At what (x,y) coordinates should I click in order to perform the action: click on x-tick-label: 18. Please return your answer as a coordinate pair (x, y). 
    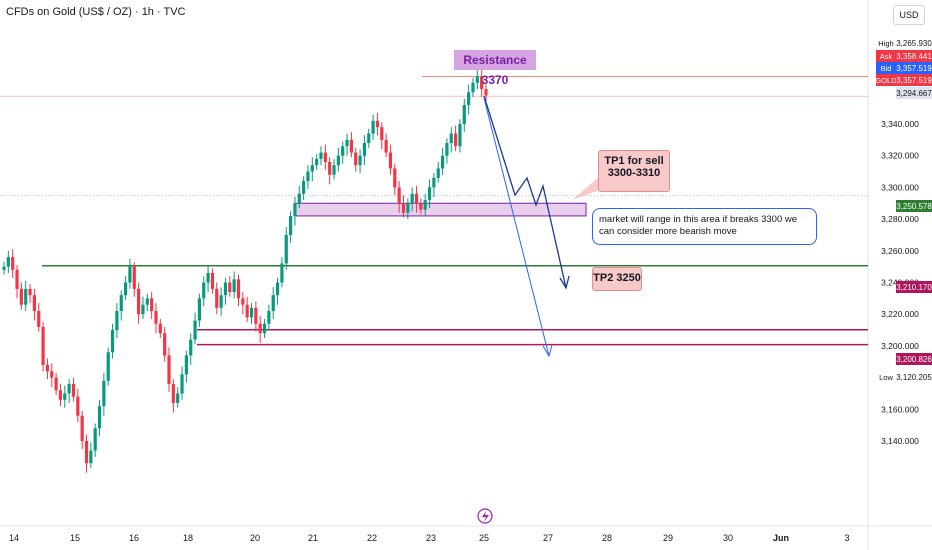
    Looking at the image, I should click on (188, 538).